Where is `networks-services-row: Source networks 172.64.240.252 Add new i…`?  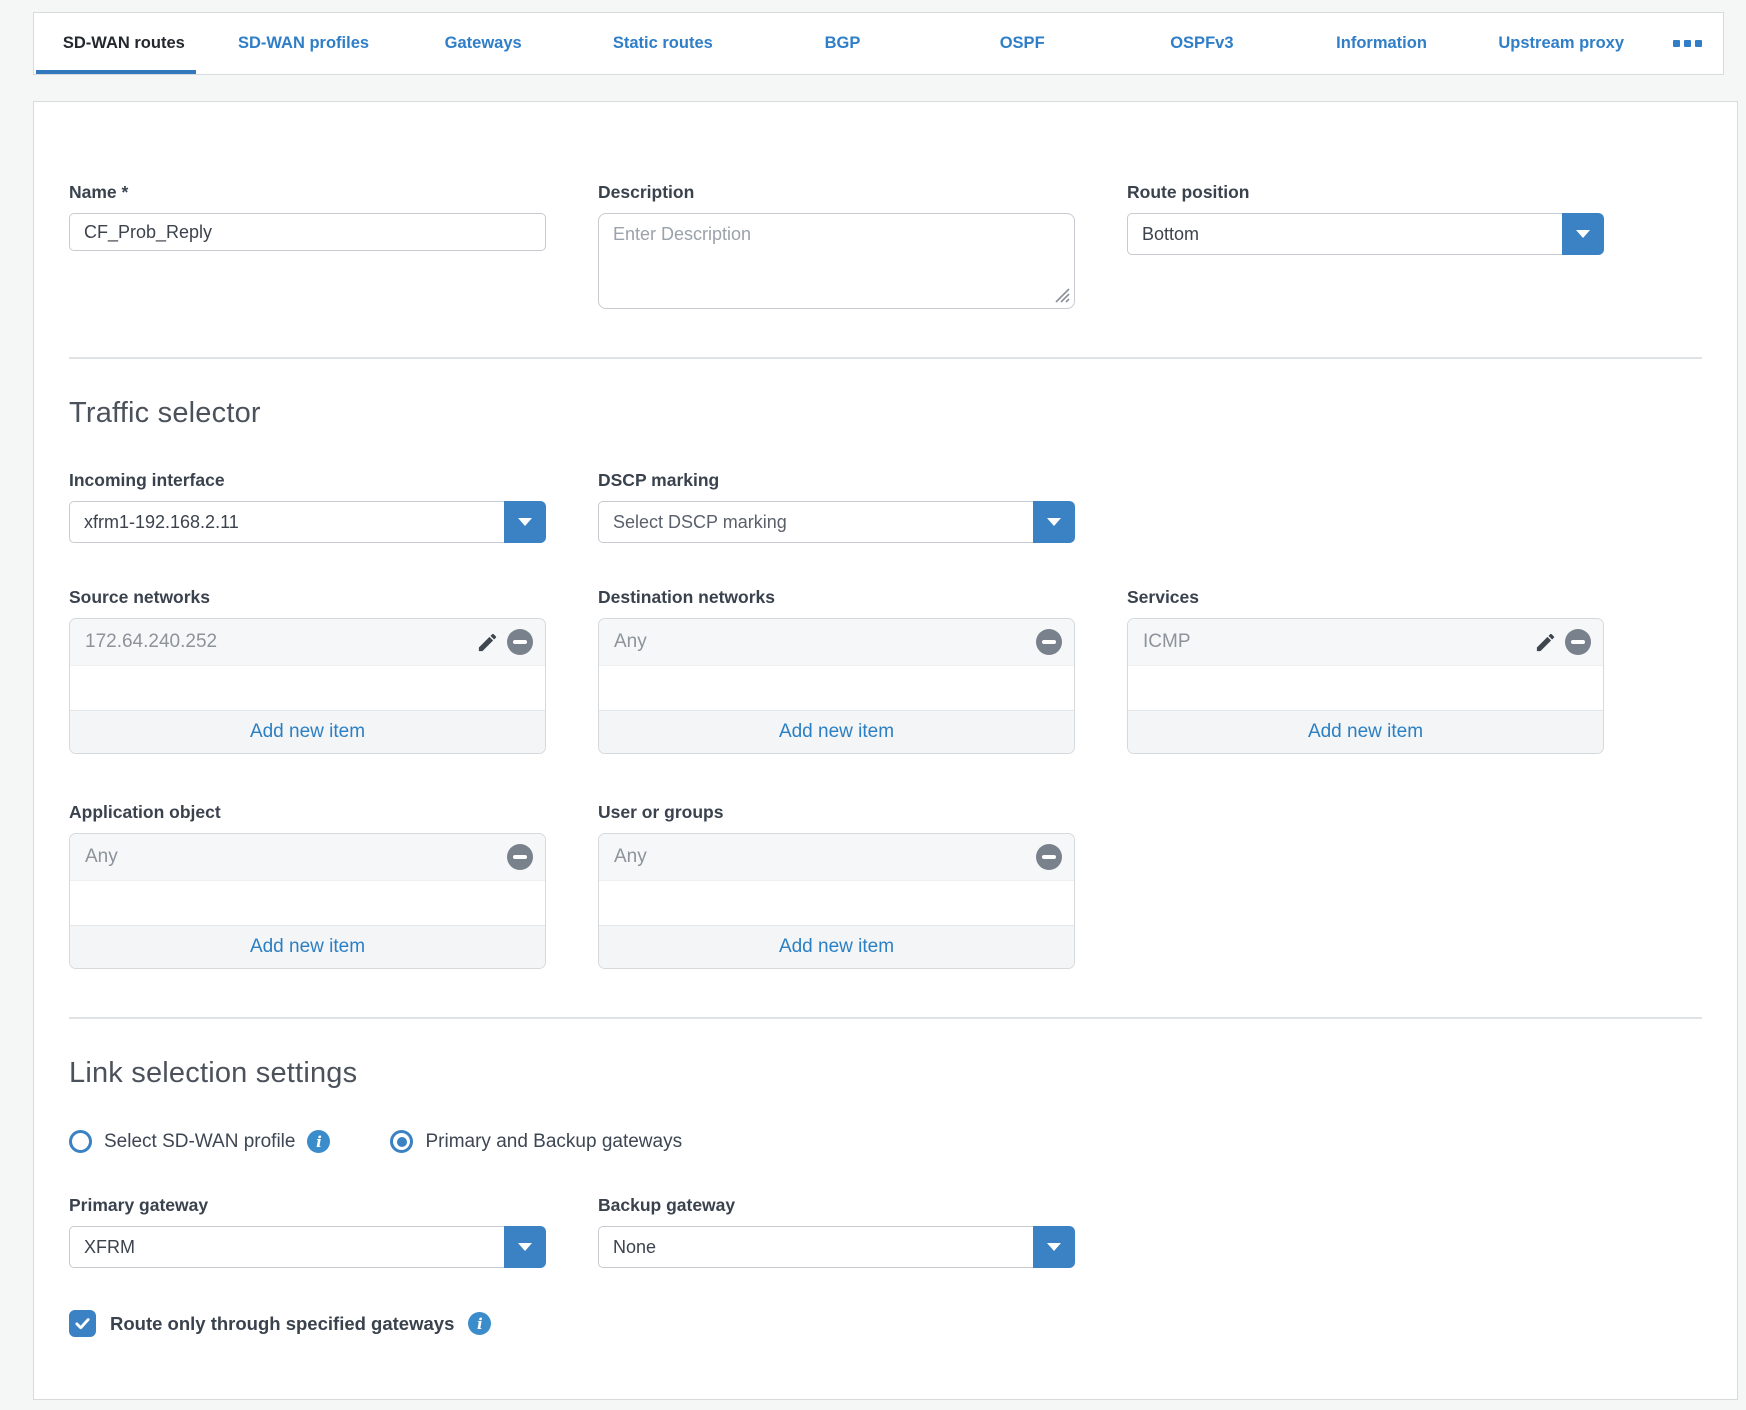 networks-services-row: Source networks 172.64.240.252 Add new i… is located at coordinates (885, 670).